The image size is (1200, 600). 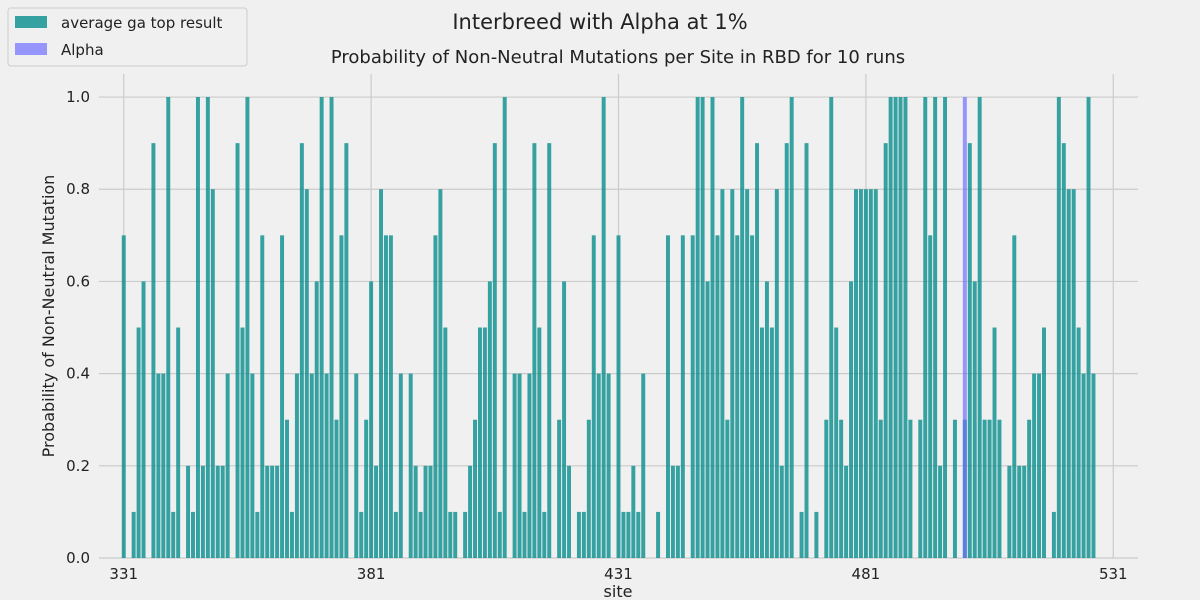 I want to click on x-tick-label: 481, so click(x=866, y=574).